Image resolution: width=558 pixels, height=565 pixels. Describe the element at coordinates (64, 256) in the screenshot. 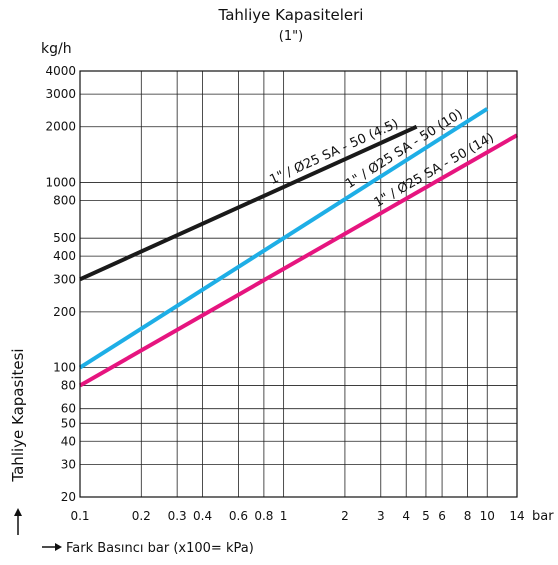

I see `y-tick-label: 400` at that location.